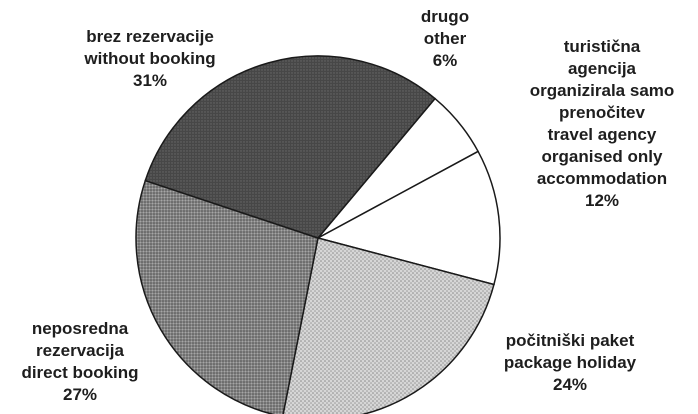 Image resolution: width=698 pixels, height=414 pixels. What do you see at coordinates (602, 112) in the screenshot?
I see `label-line: prenočitev` at bounding box center [602, 112].